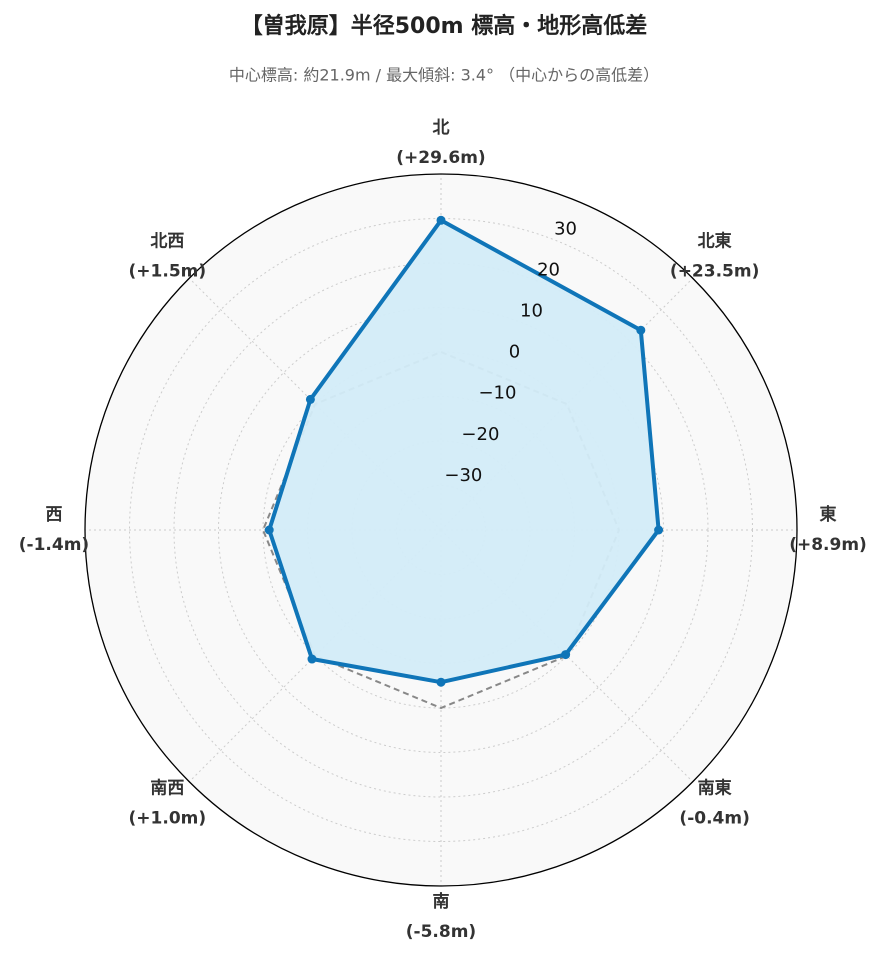 The image size is (889, 966). I want to click on category-label: 北, so click(441, 128).